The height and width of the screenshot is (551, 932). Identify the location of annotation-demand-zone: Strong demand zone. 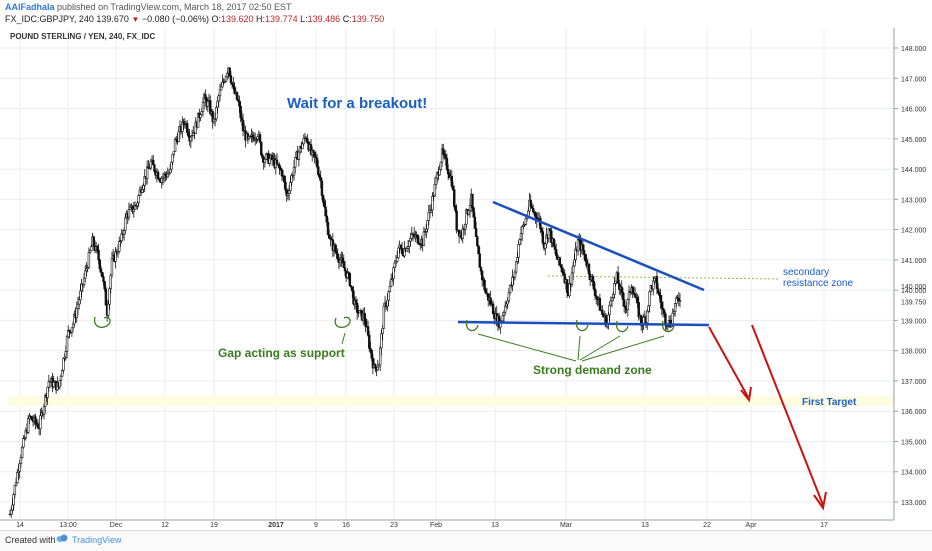
(592, 370).